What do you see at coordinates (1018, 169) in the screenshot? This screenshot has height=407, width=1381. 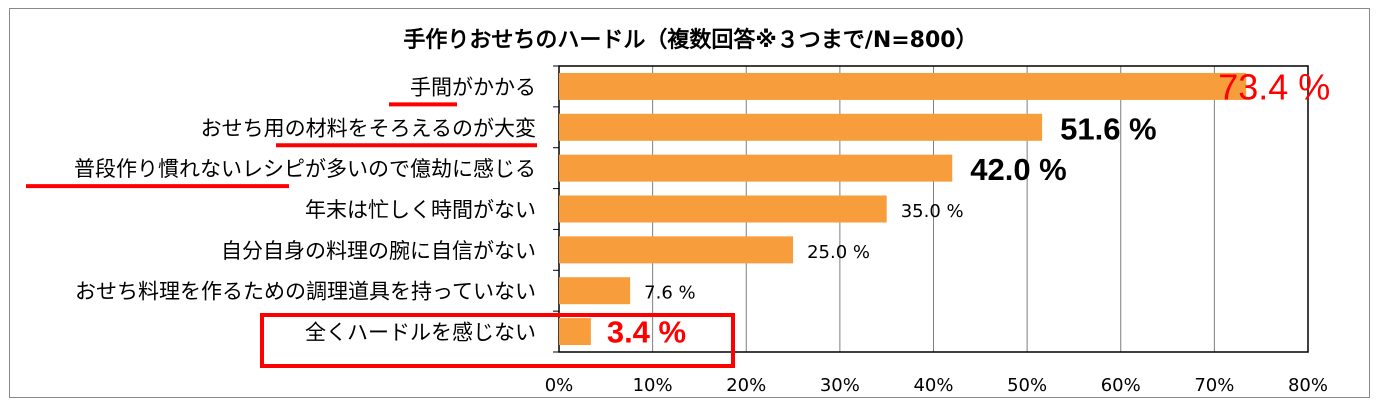 I see `data-label: 42.0 %` at bounding box center [1018, 169].